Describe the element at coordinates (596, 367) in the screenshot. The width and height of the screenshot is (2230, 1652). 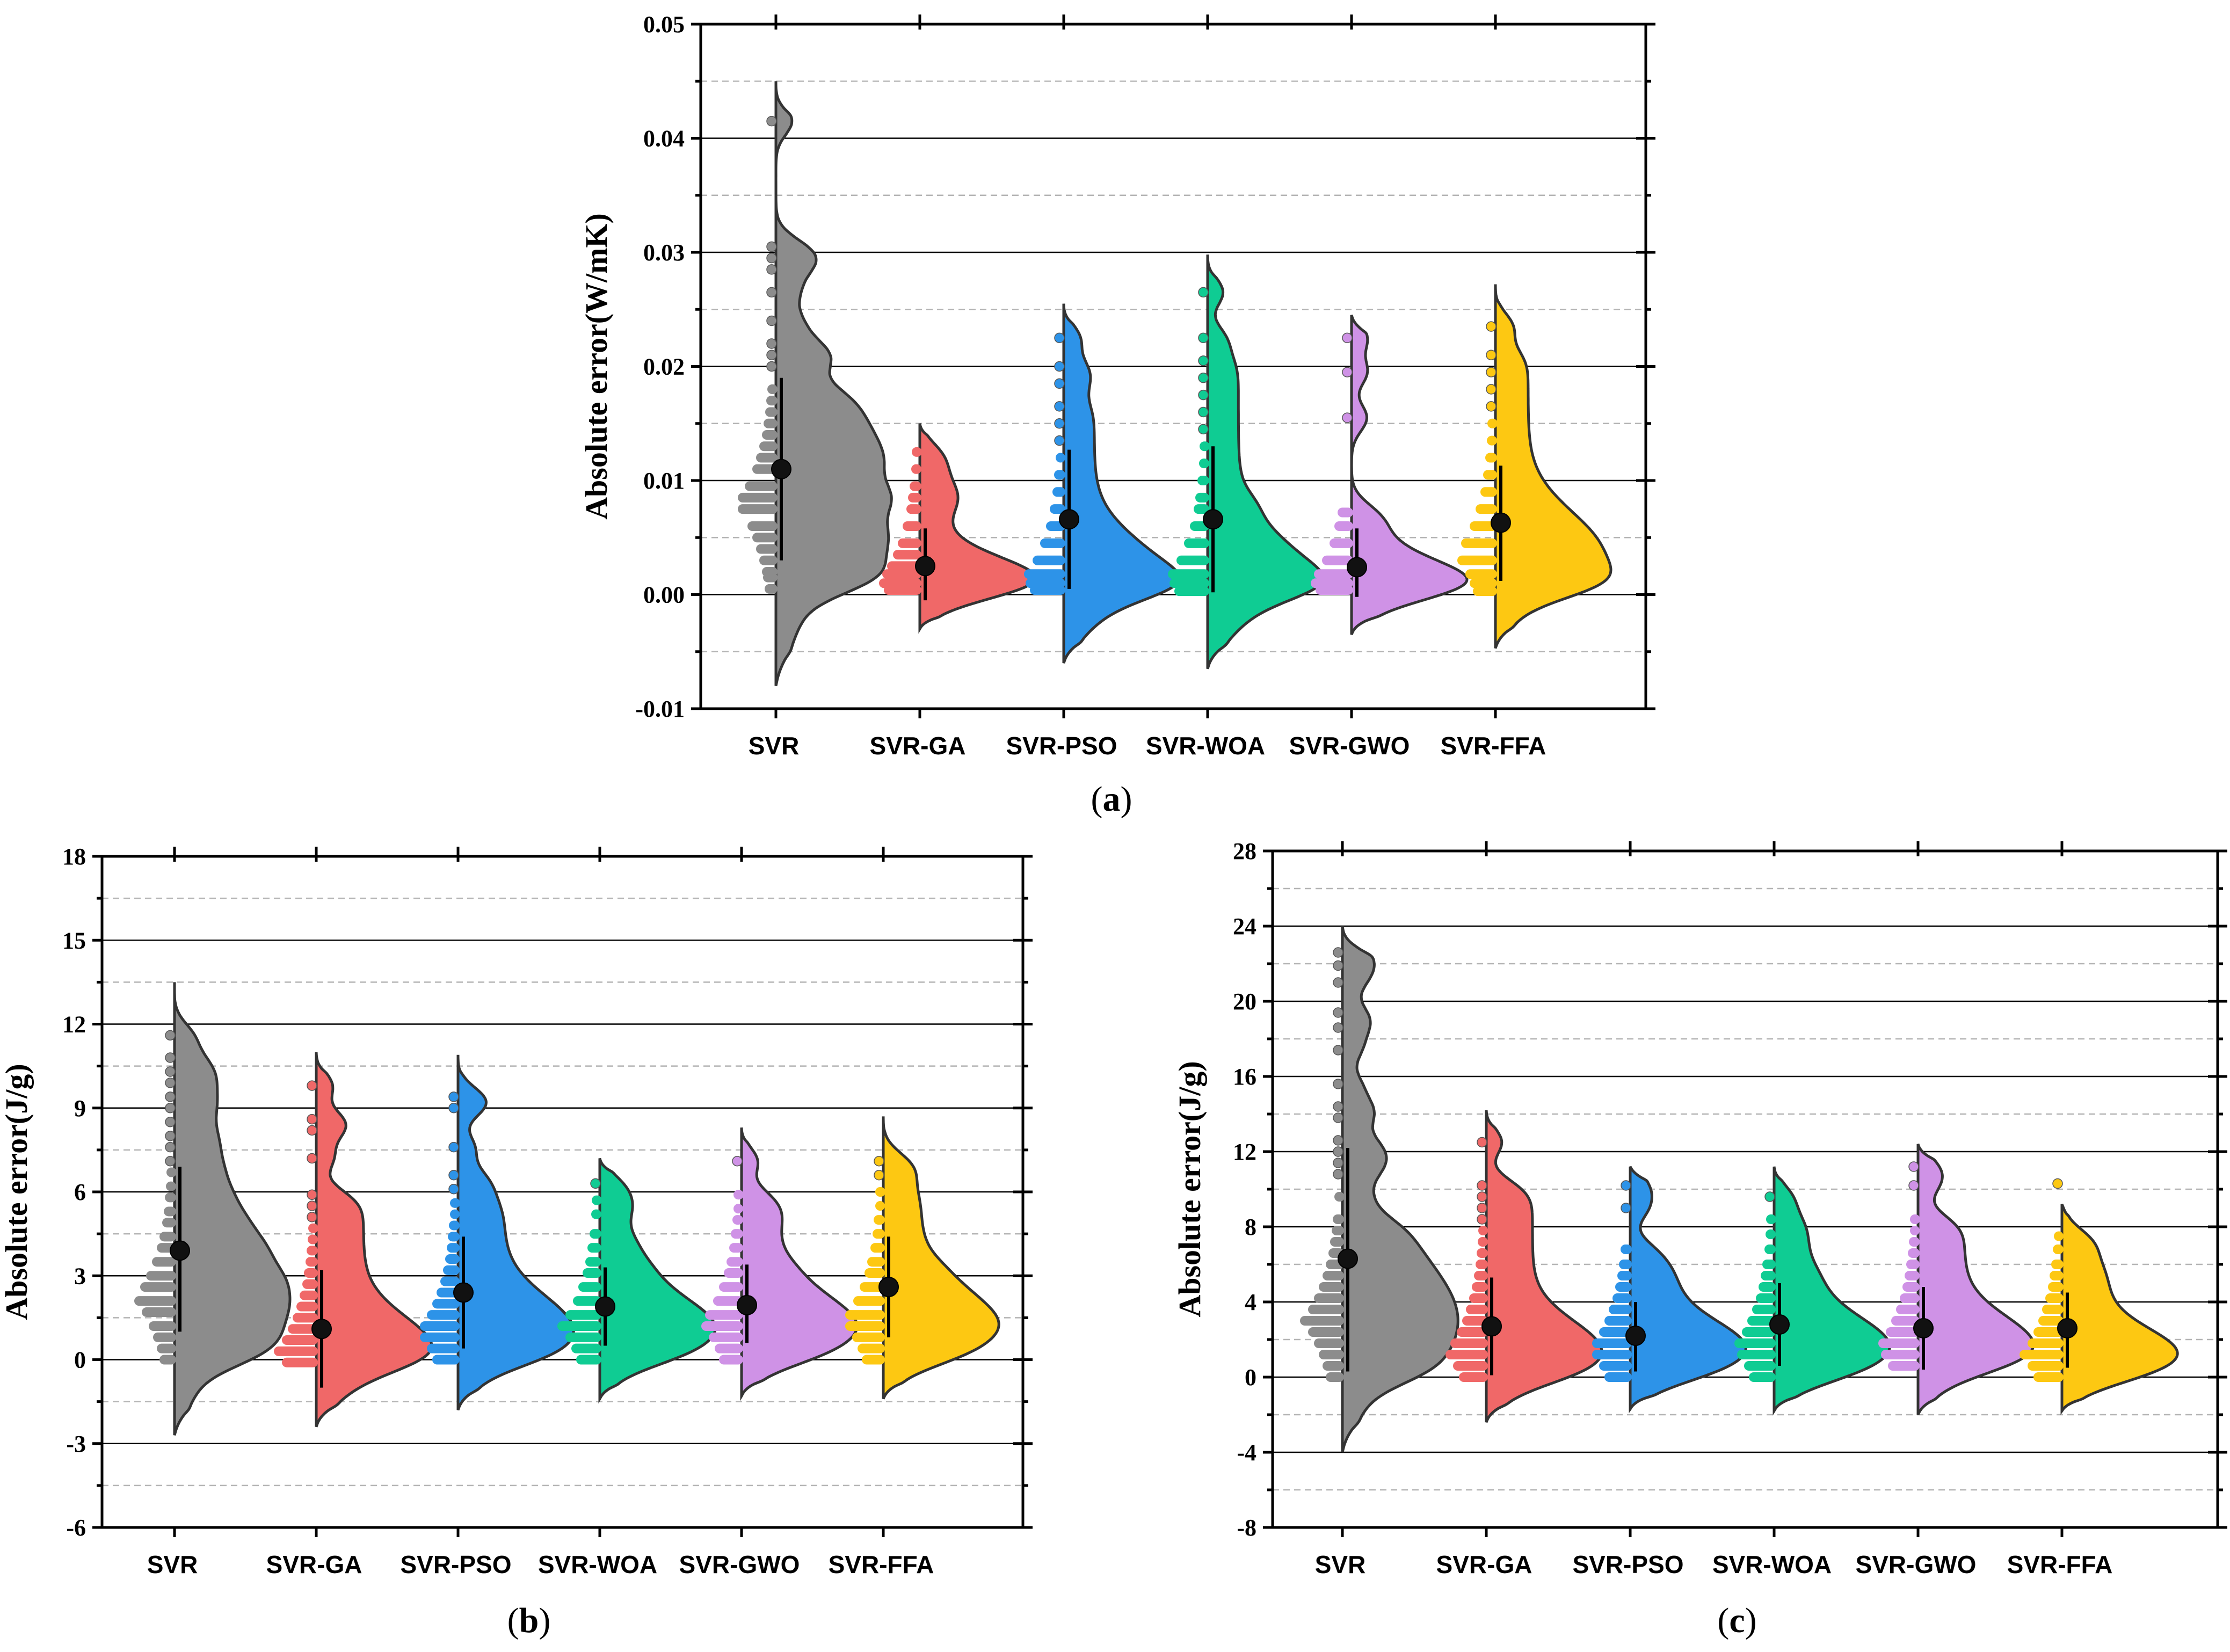
I see `y-axis-title: Absolute error(W/mK)` at that location.